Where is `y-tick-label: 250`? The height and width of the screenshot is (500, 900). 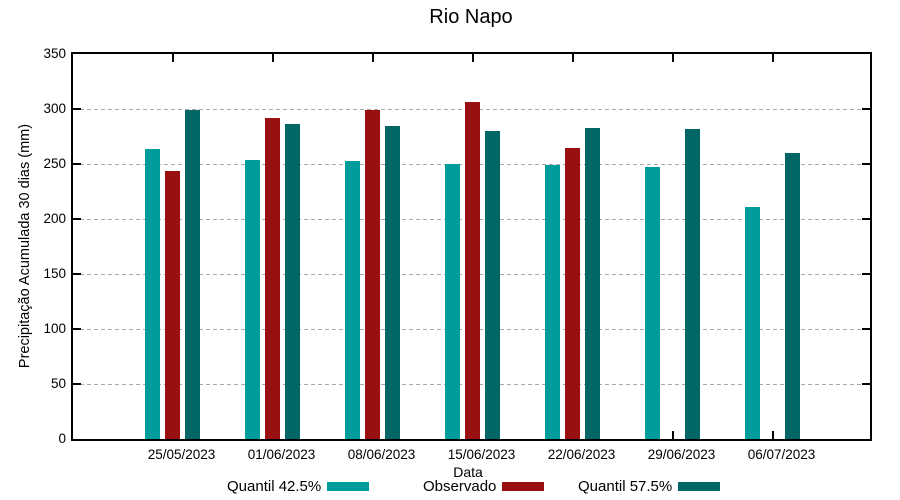
y-tick-label: 250 is located at coordinates (54, 163).